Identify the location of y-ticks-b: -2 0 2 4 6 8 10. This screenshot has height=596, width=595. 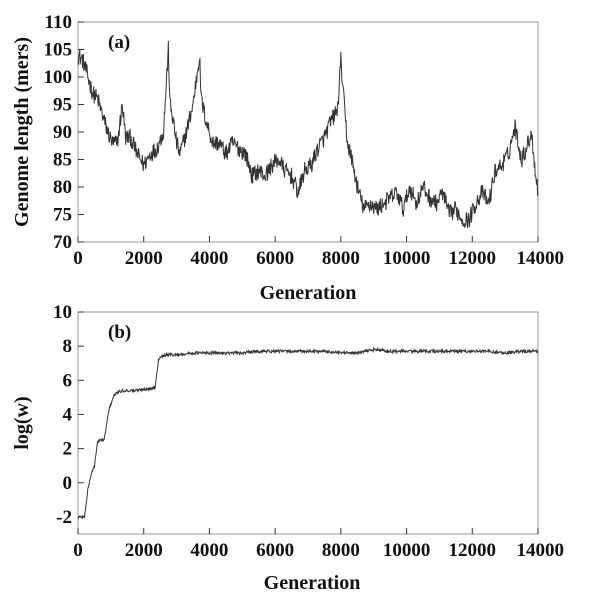
(68, 415).